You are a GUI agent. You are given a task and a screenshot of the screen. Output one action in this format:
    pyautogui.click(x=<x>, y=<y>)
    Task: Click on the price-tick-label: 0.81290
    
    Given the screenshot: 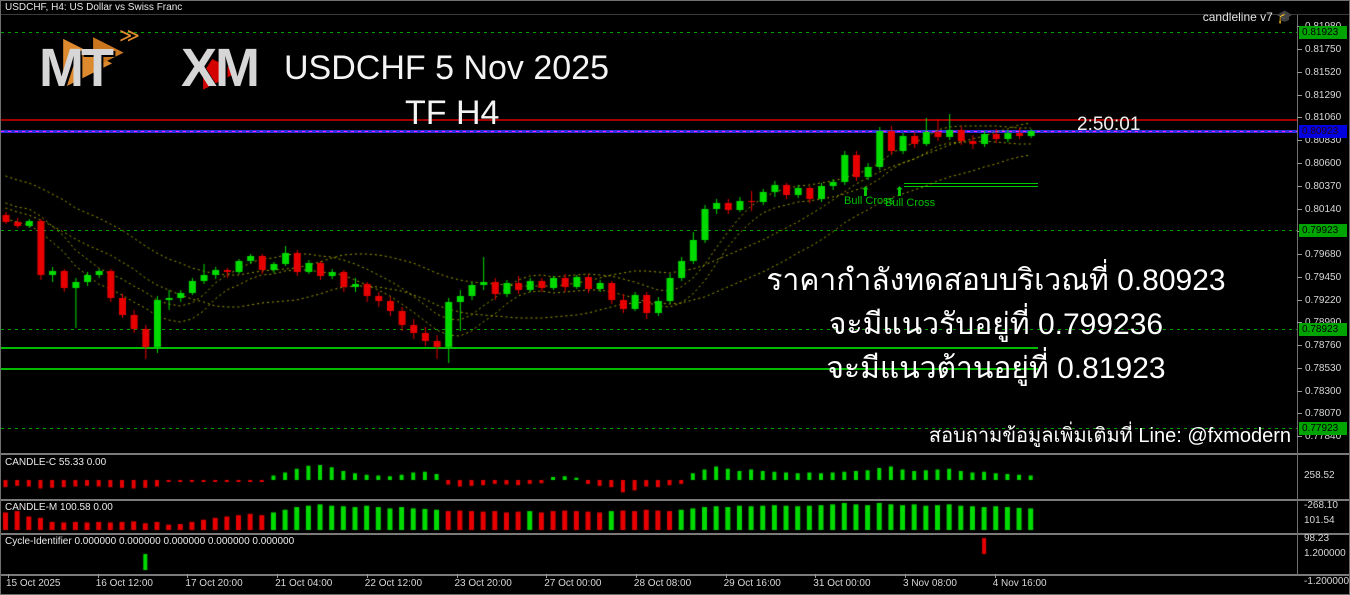 What is the action you would take?
    pyautogui.click(x=1323, y=95)
    